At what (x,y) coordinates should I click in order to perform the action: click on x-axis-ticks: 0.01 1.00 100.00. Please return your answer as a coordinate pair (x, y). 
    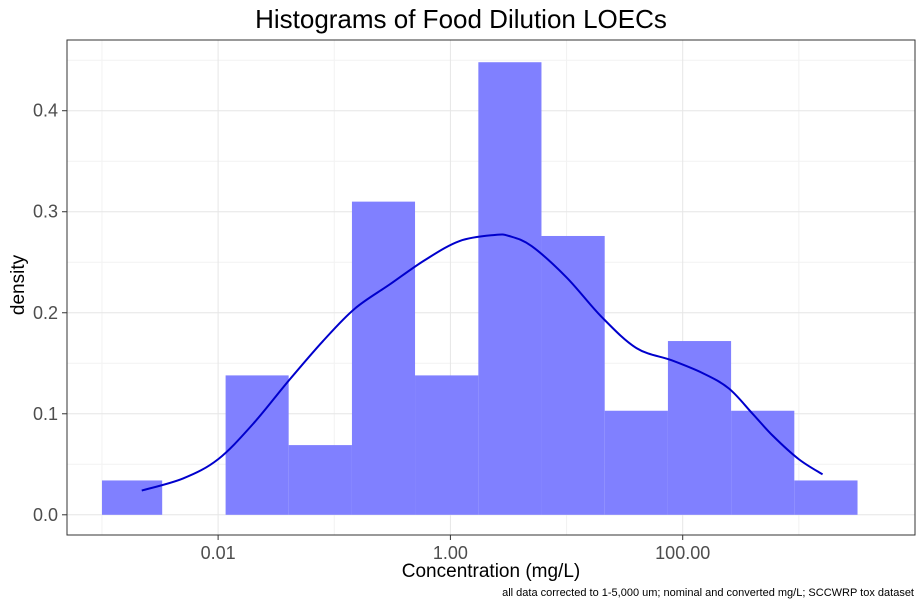
    Looking at the image, I should click on (455, 549).